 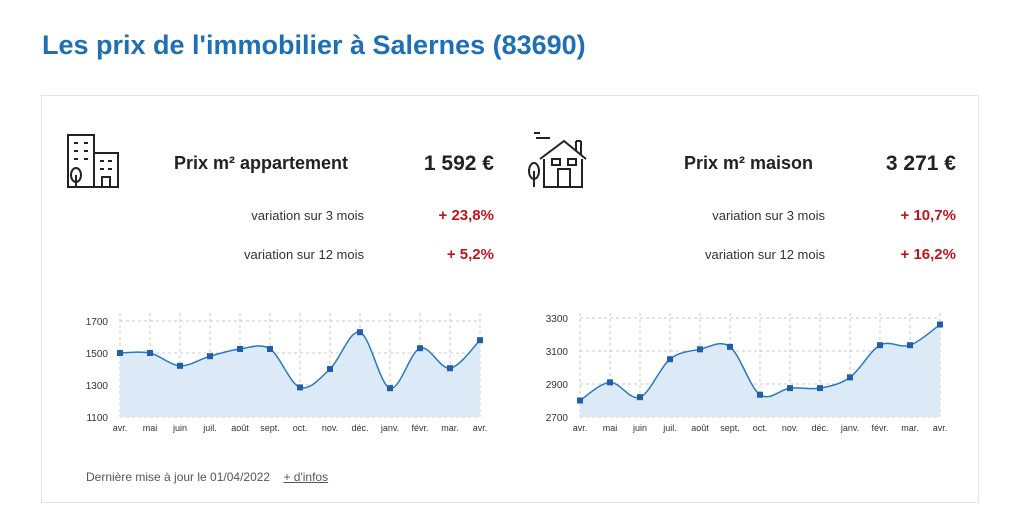 What do you see at coordinates (261, 163) in the screenshot?
I see `appartement-label: Prix m² appartement` at bounding box center [261, 163].